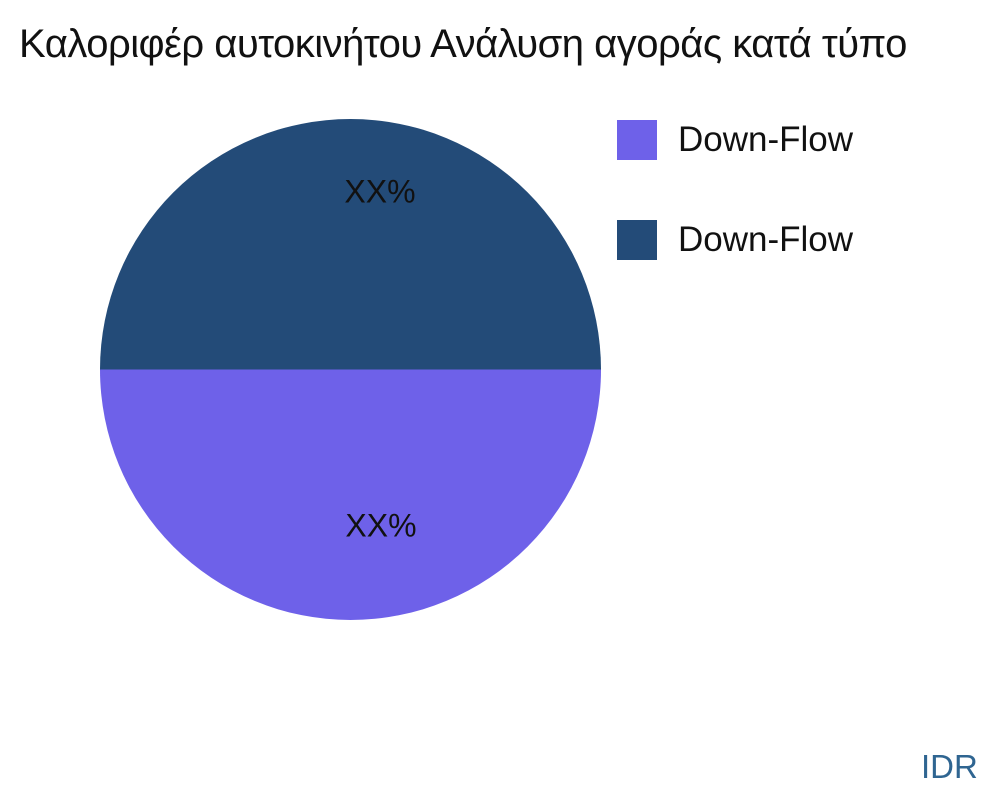 Image resolution: width=1000 pixels, height=800 pixels. Describe the element at coordinates (949, 766) in the screenshot. I see `watermark-idr: IDR` at that location.